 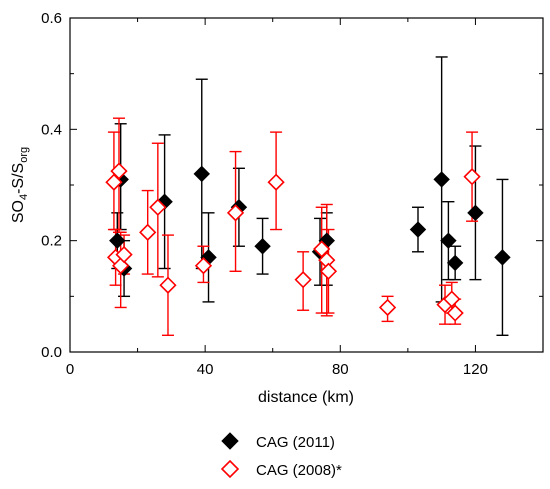 What do you see at coordinates (230, 469) in the screenshot?
I see `legend-marker-open-diamond` at bounding box center [230, 469].